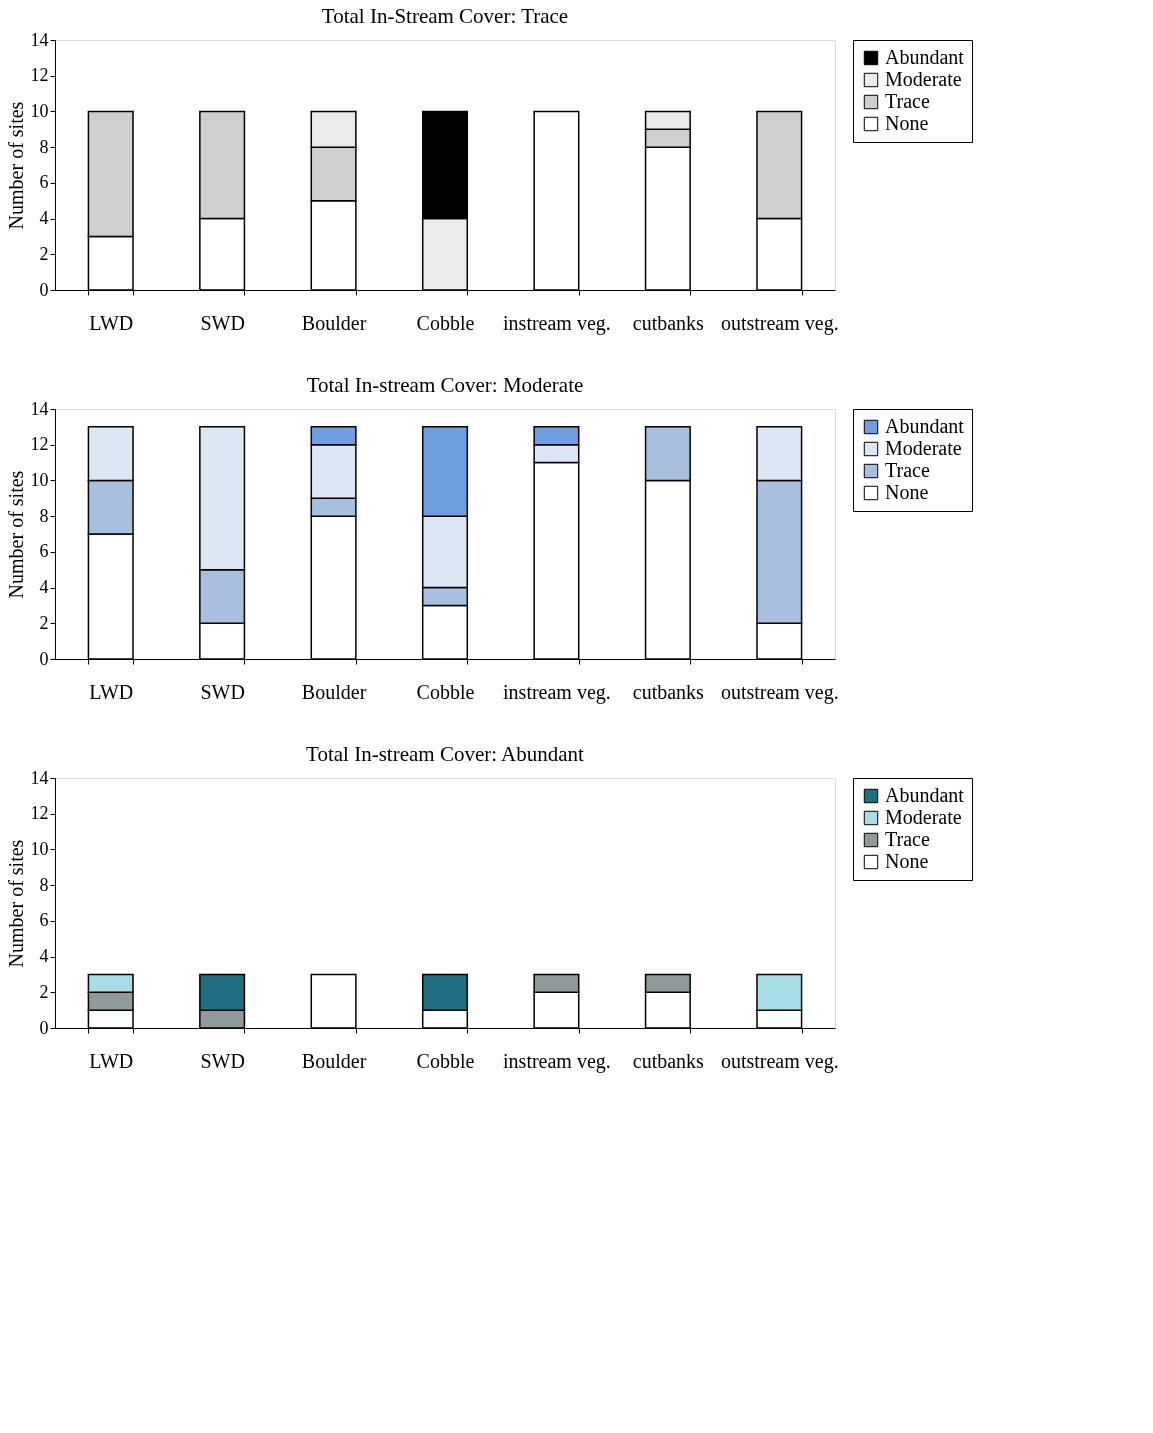 The height and width of the screenshot is (1433, 1153). I want to click on chart-title: Total In-stream Cover: Moderate, so click(445, 385).